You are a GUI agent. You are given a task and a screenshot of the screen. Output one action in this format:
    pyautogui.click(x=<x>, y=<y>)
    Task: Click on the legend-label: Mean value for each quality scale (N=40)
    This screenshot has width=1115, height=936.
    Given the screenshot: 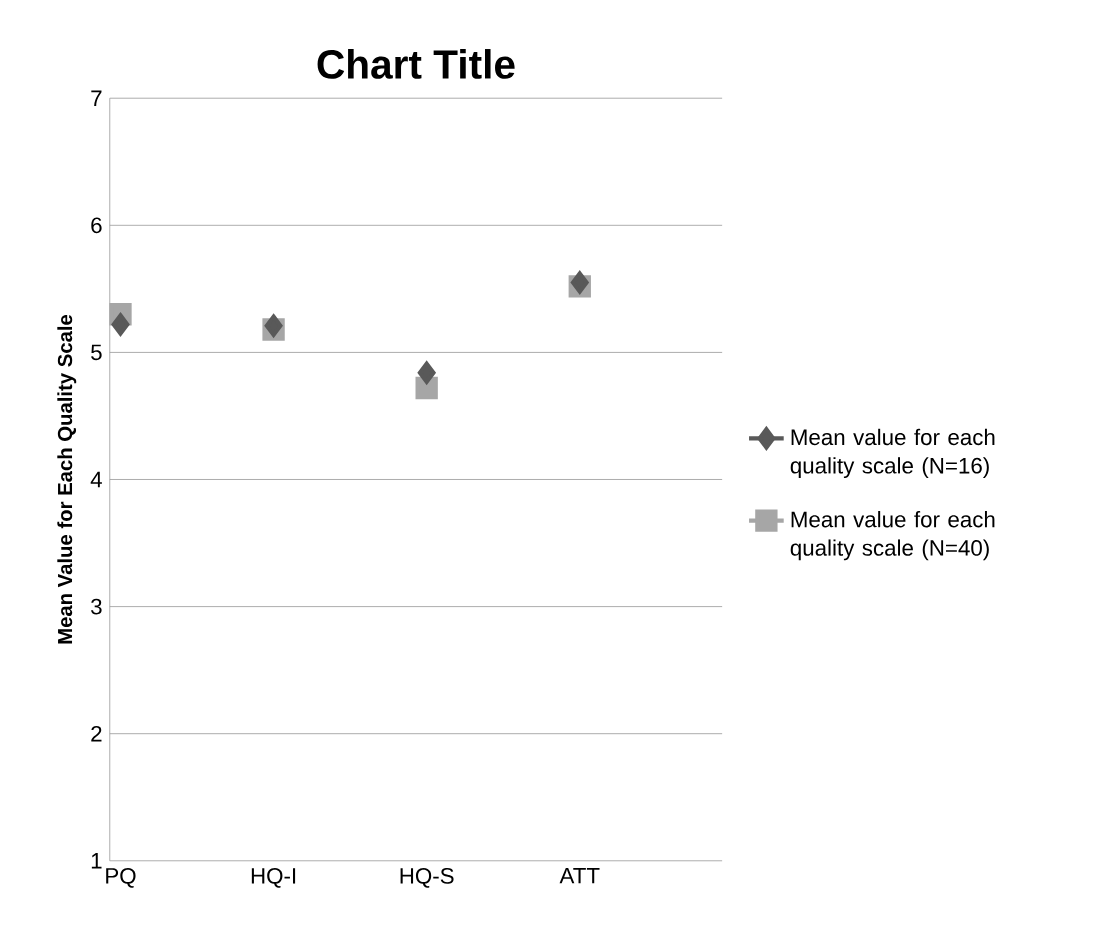 What is the action you would take?
    pyautogui.click(x=892, y=536)
    